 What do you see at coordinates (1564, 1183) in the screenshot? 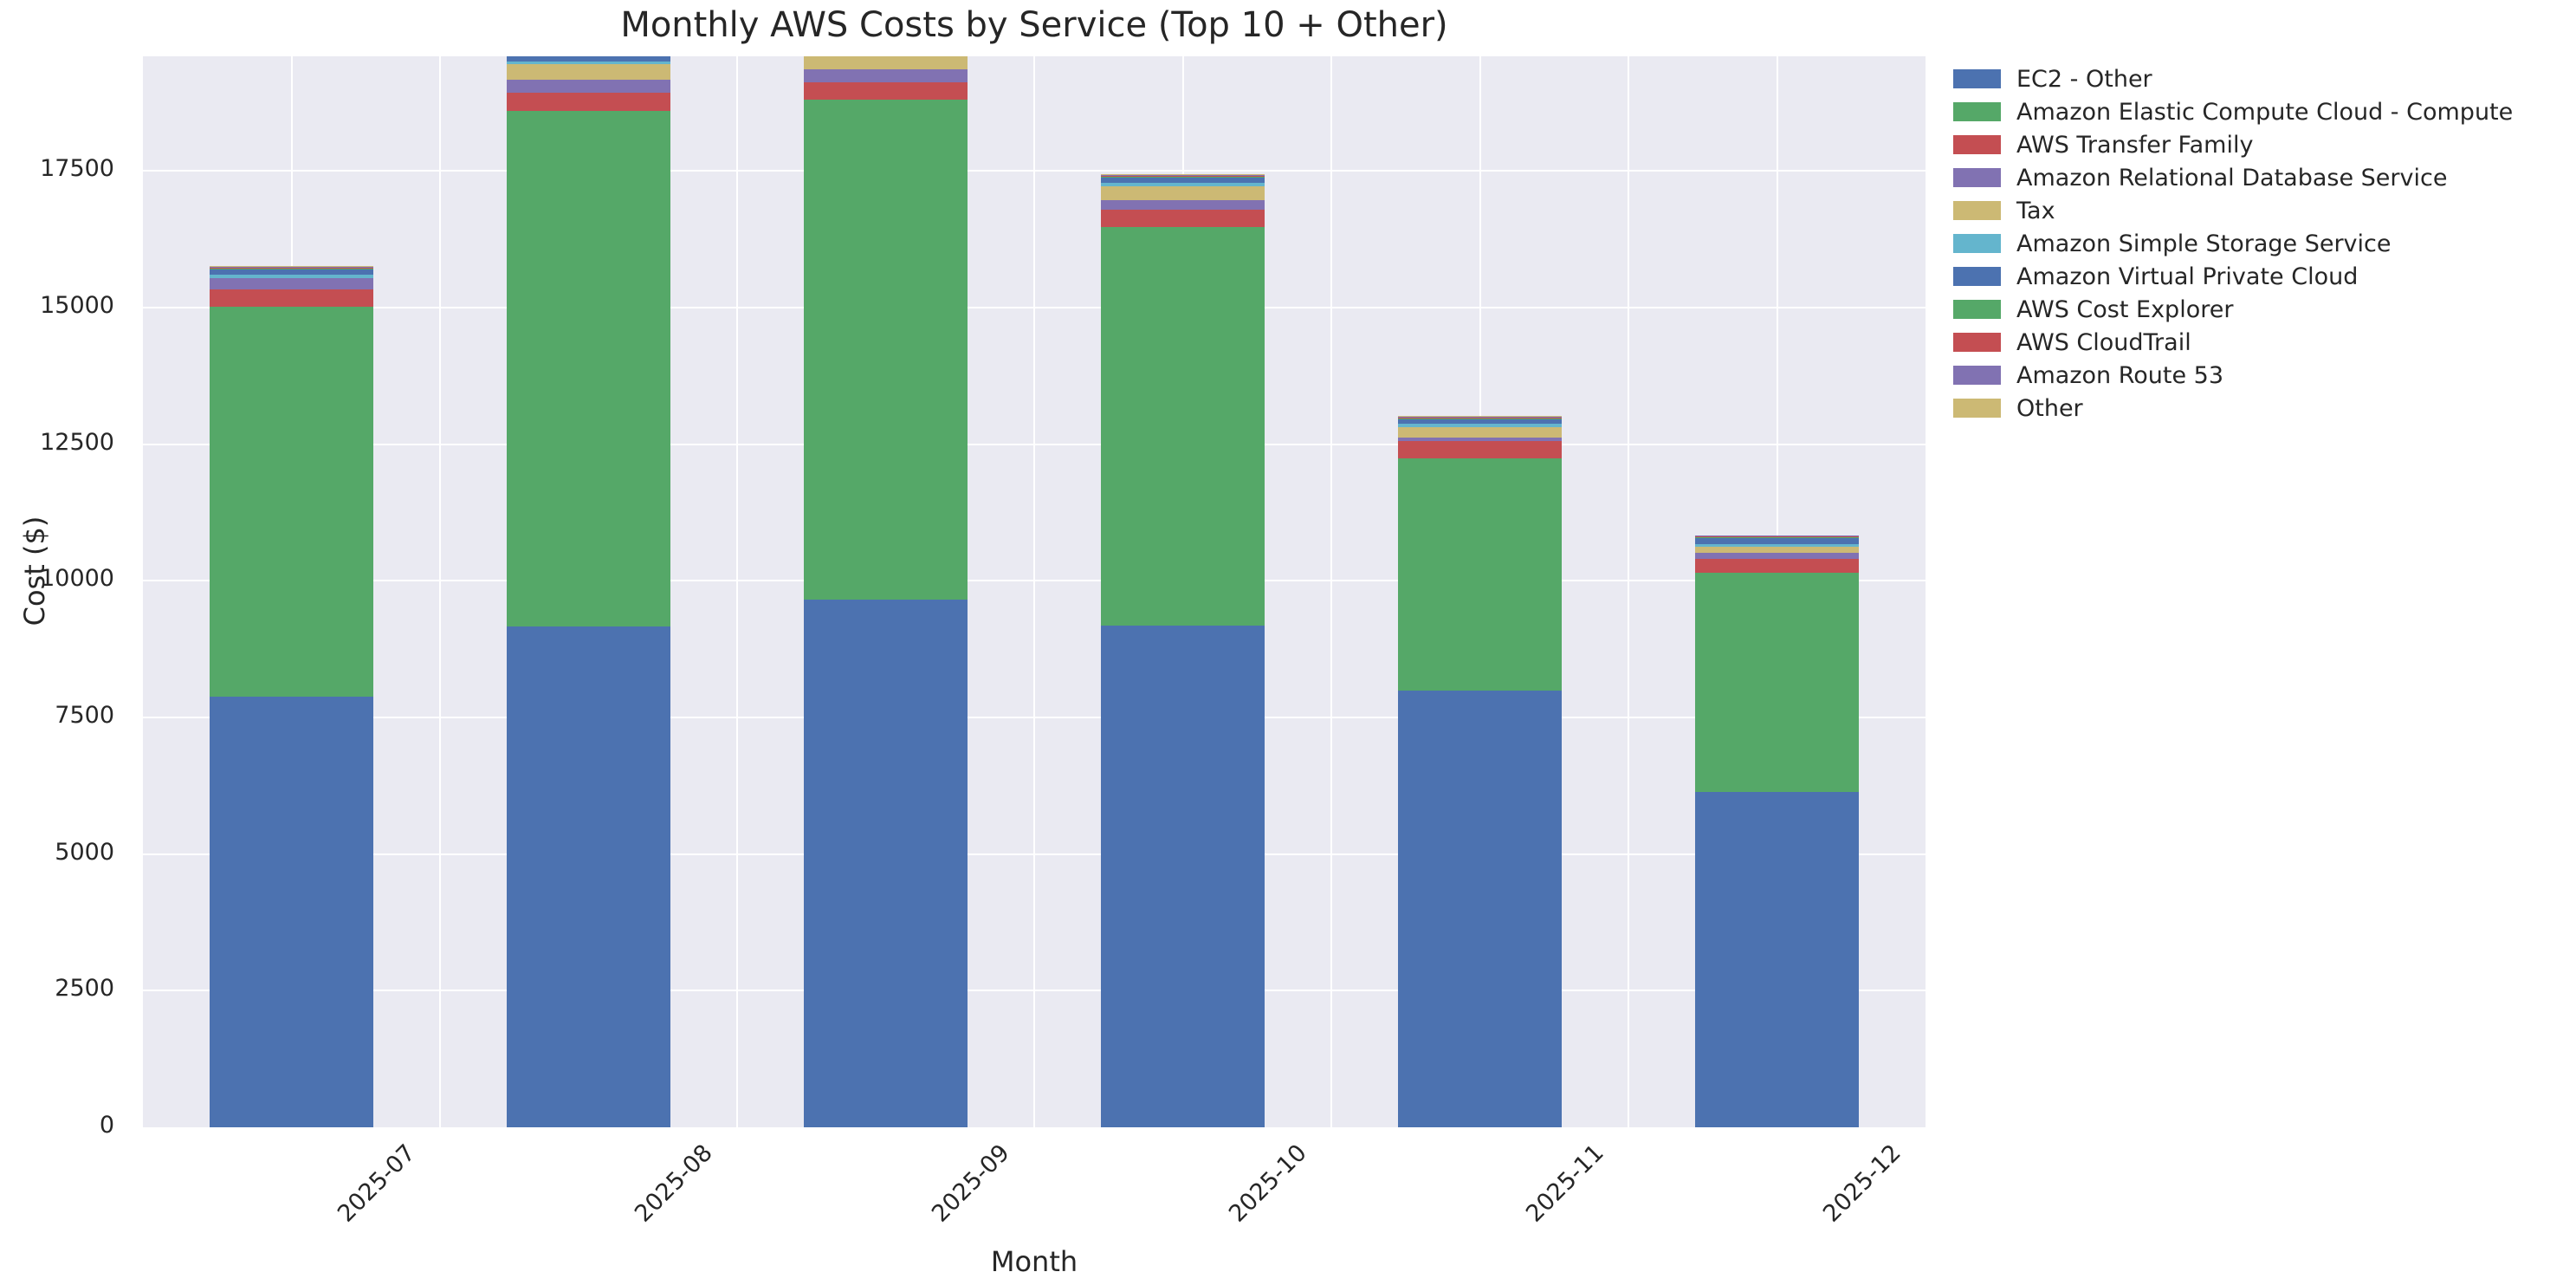
I see `x-tick-label: 2025-11` at bounding box center [1564, 1183].